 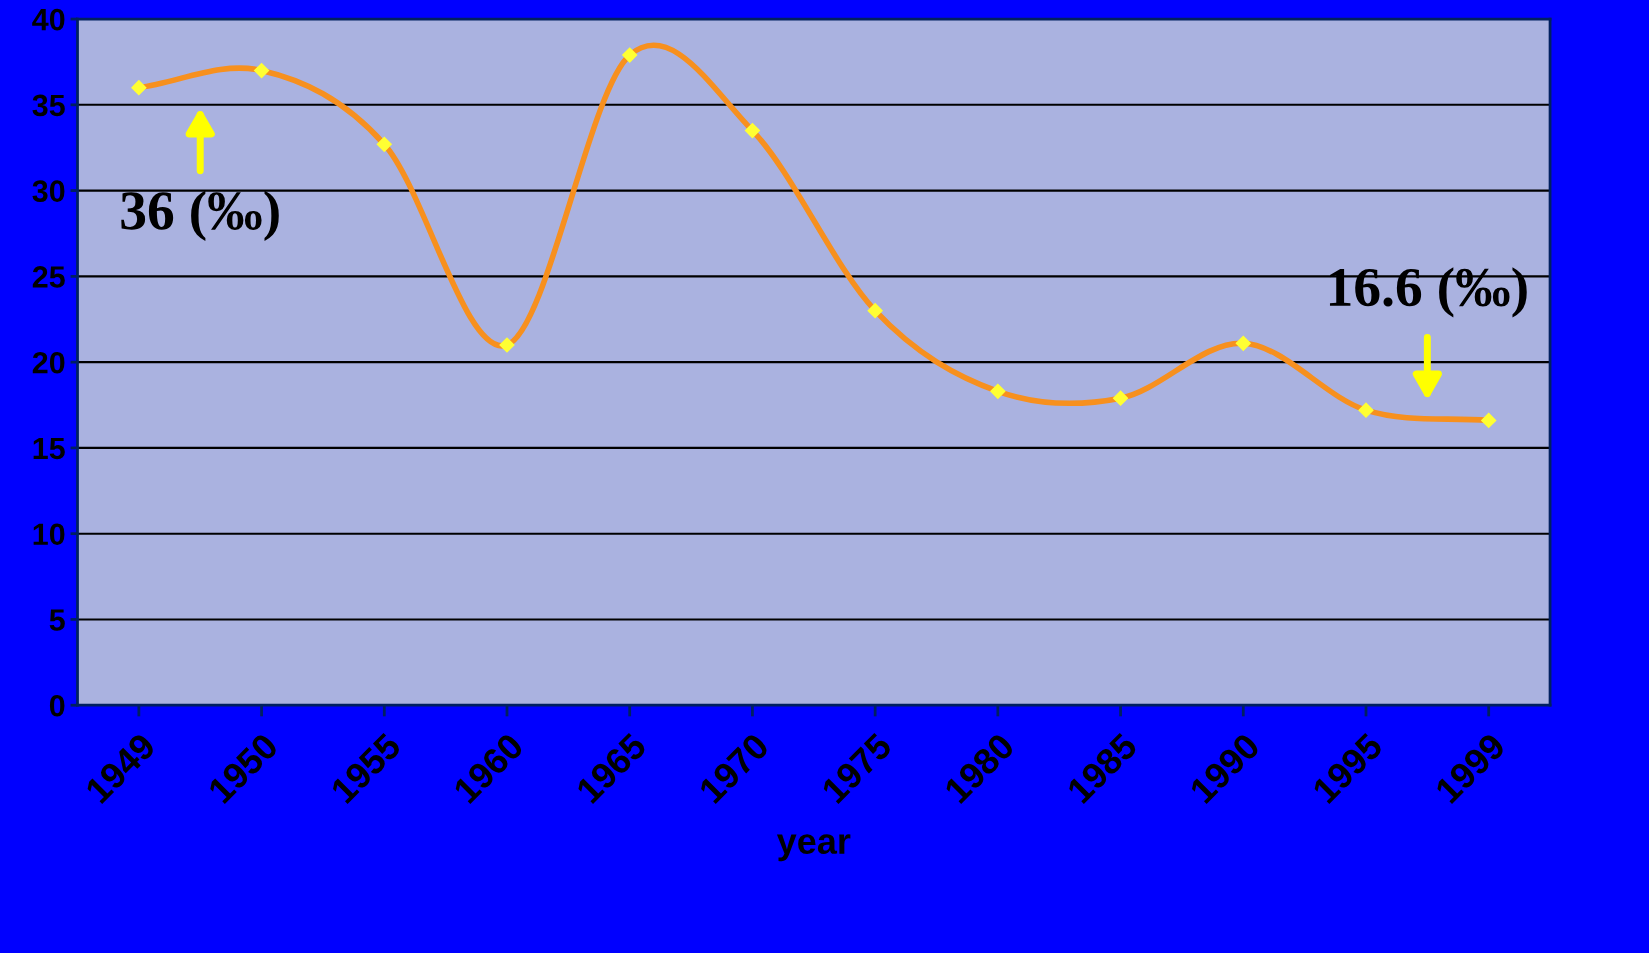 I want to click on x-axis-title: year, so click(x=813, y=848).